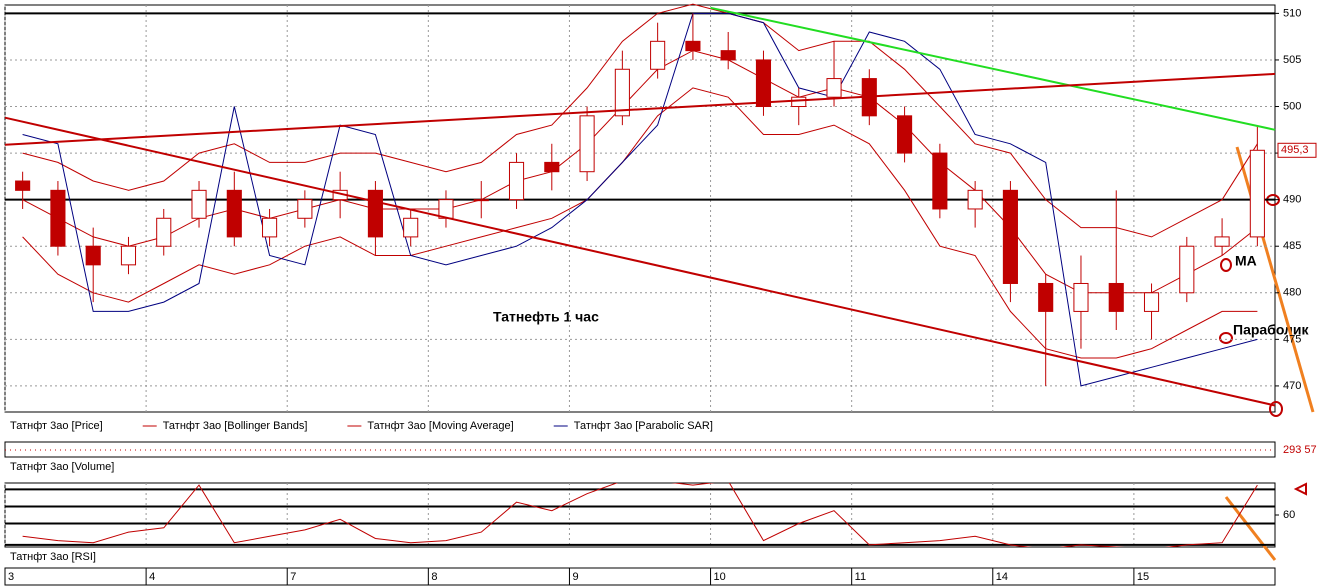 This screenshot has height=586, width=1317. I want to click on legend-label: Татнфт 3ао [Bollinger Bands], so click(235, 426).